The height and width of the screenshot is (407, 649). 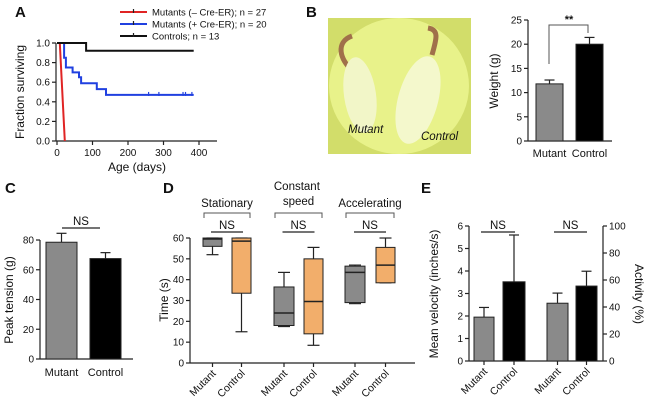 I want to click on weight-y-axis-label: Weight (g), so click(x=494, y=80).